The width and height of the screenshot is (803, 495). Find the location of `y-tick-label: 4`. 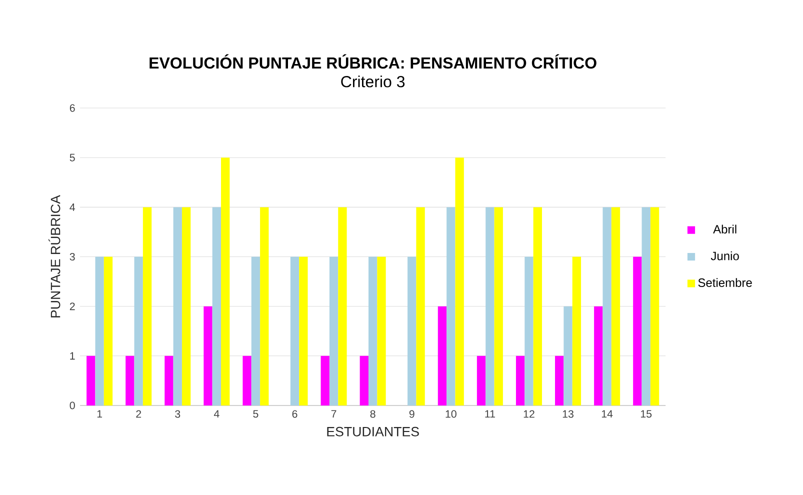

y-tick-label: 4 is located at coordinates (73, 207).